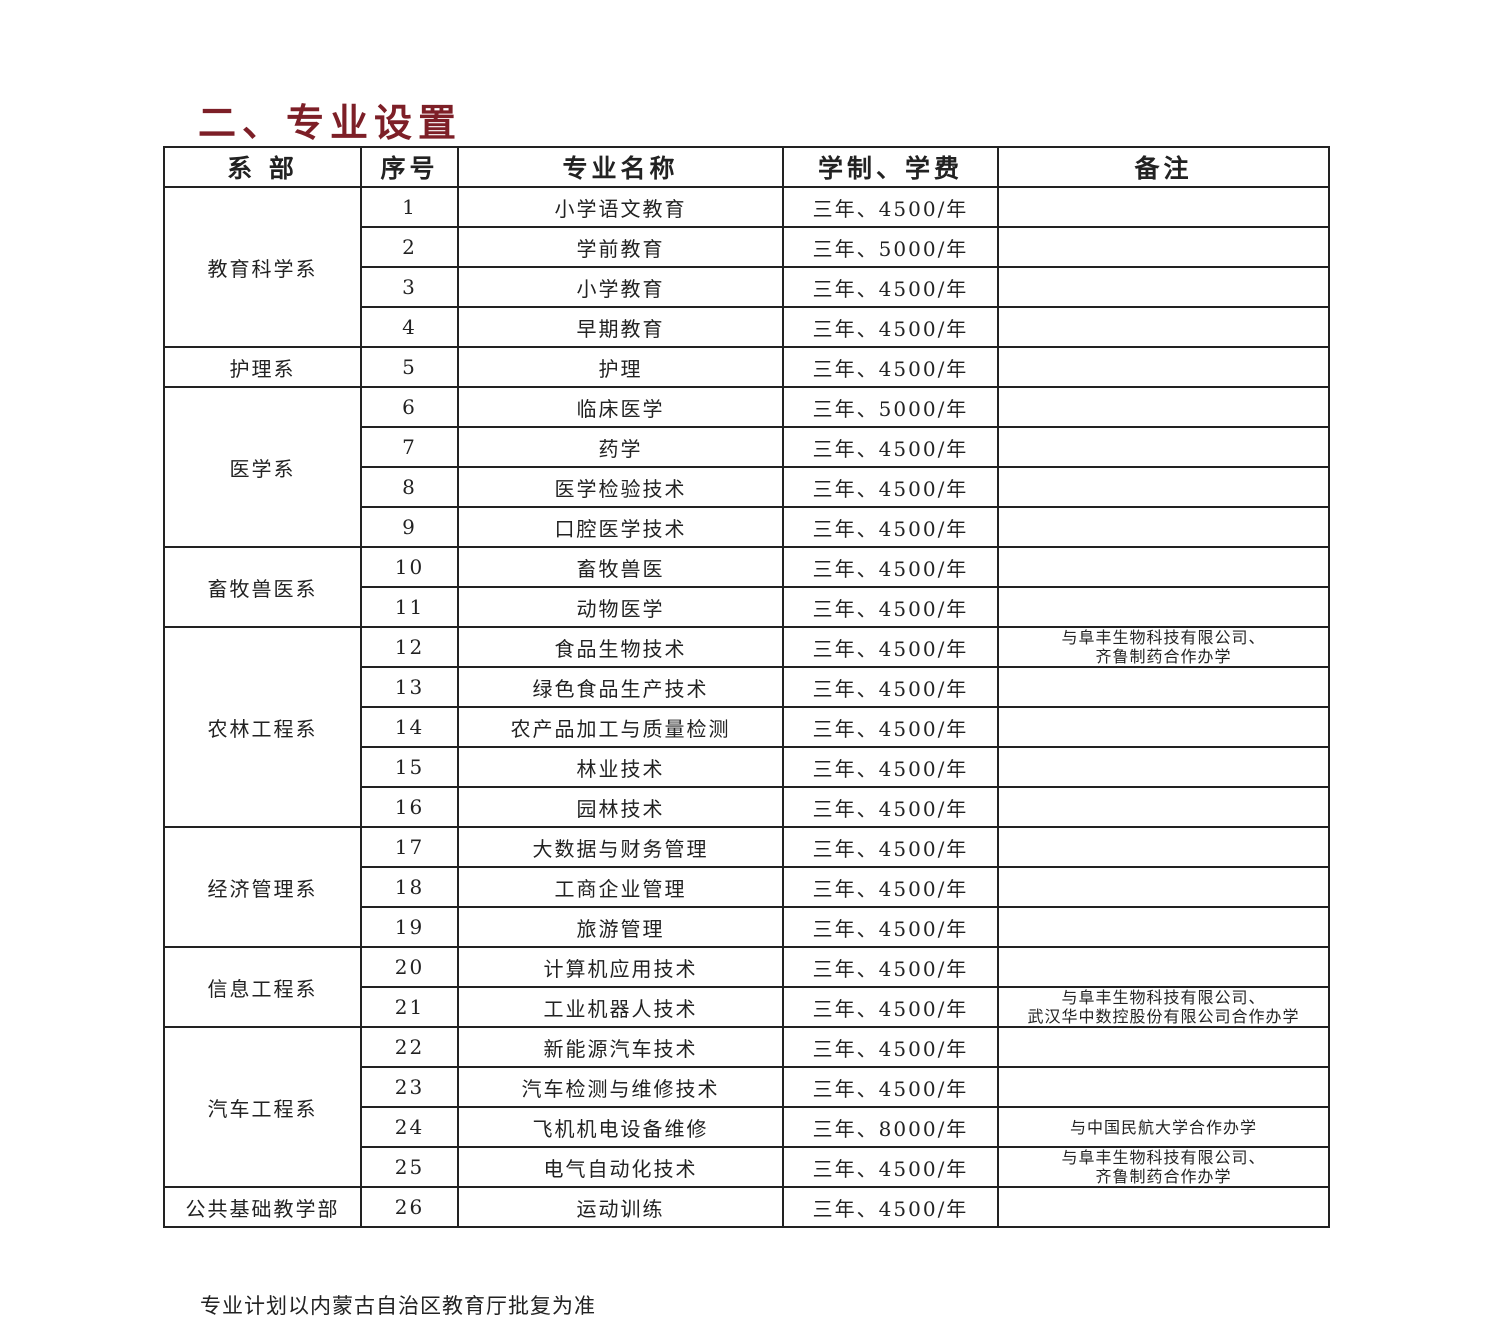 This screenshot has height=1320, width=1494. What do you see at coordinates (409, 1167) in the screenshot?
I see `number-cell: 25` at bounding box center [409, 1167].